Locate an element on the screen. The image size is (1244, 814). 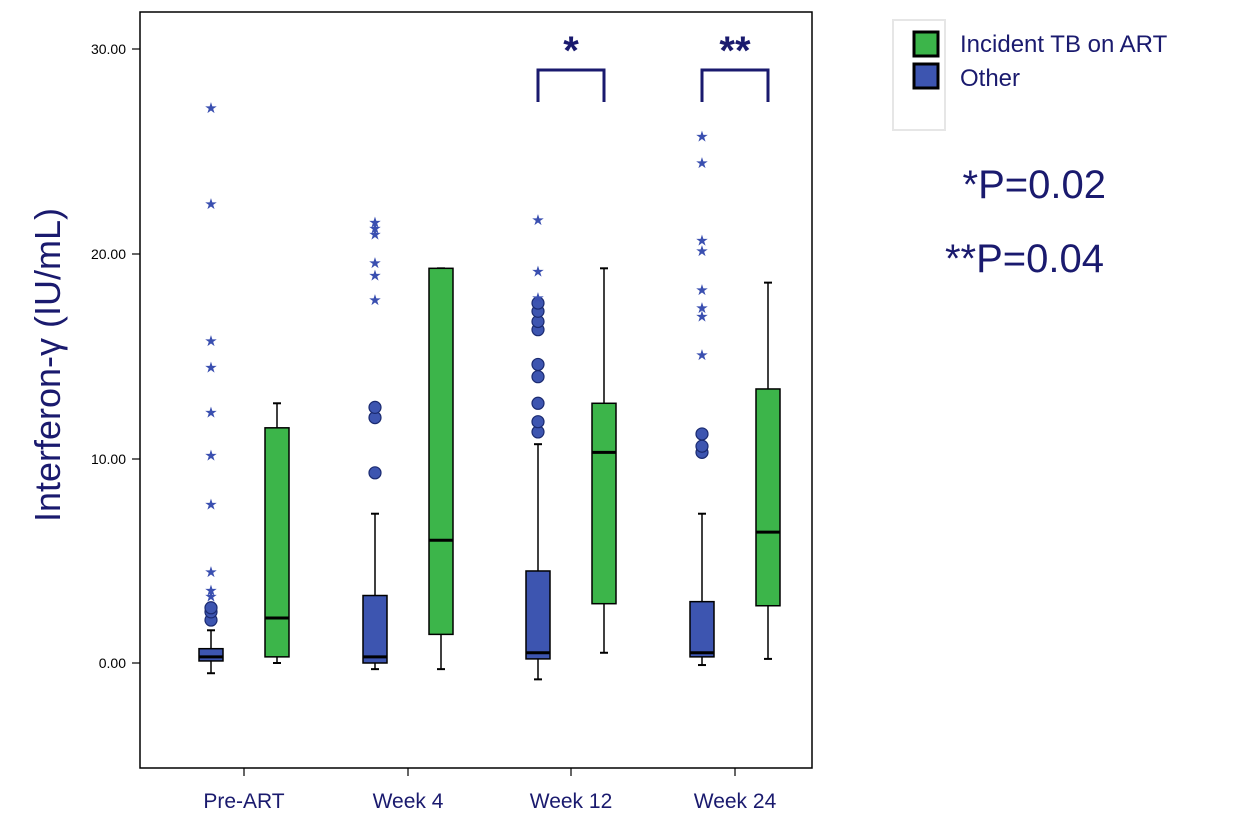
y-tick-label: 10.00 is located at coordinates (108, 459).